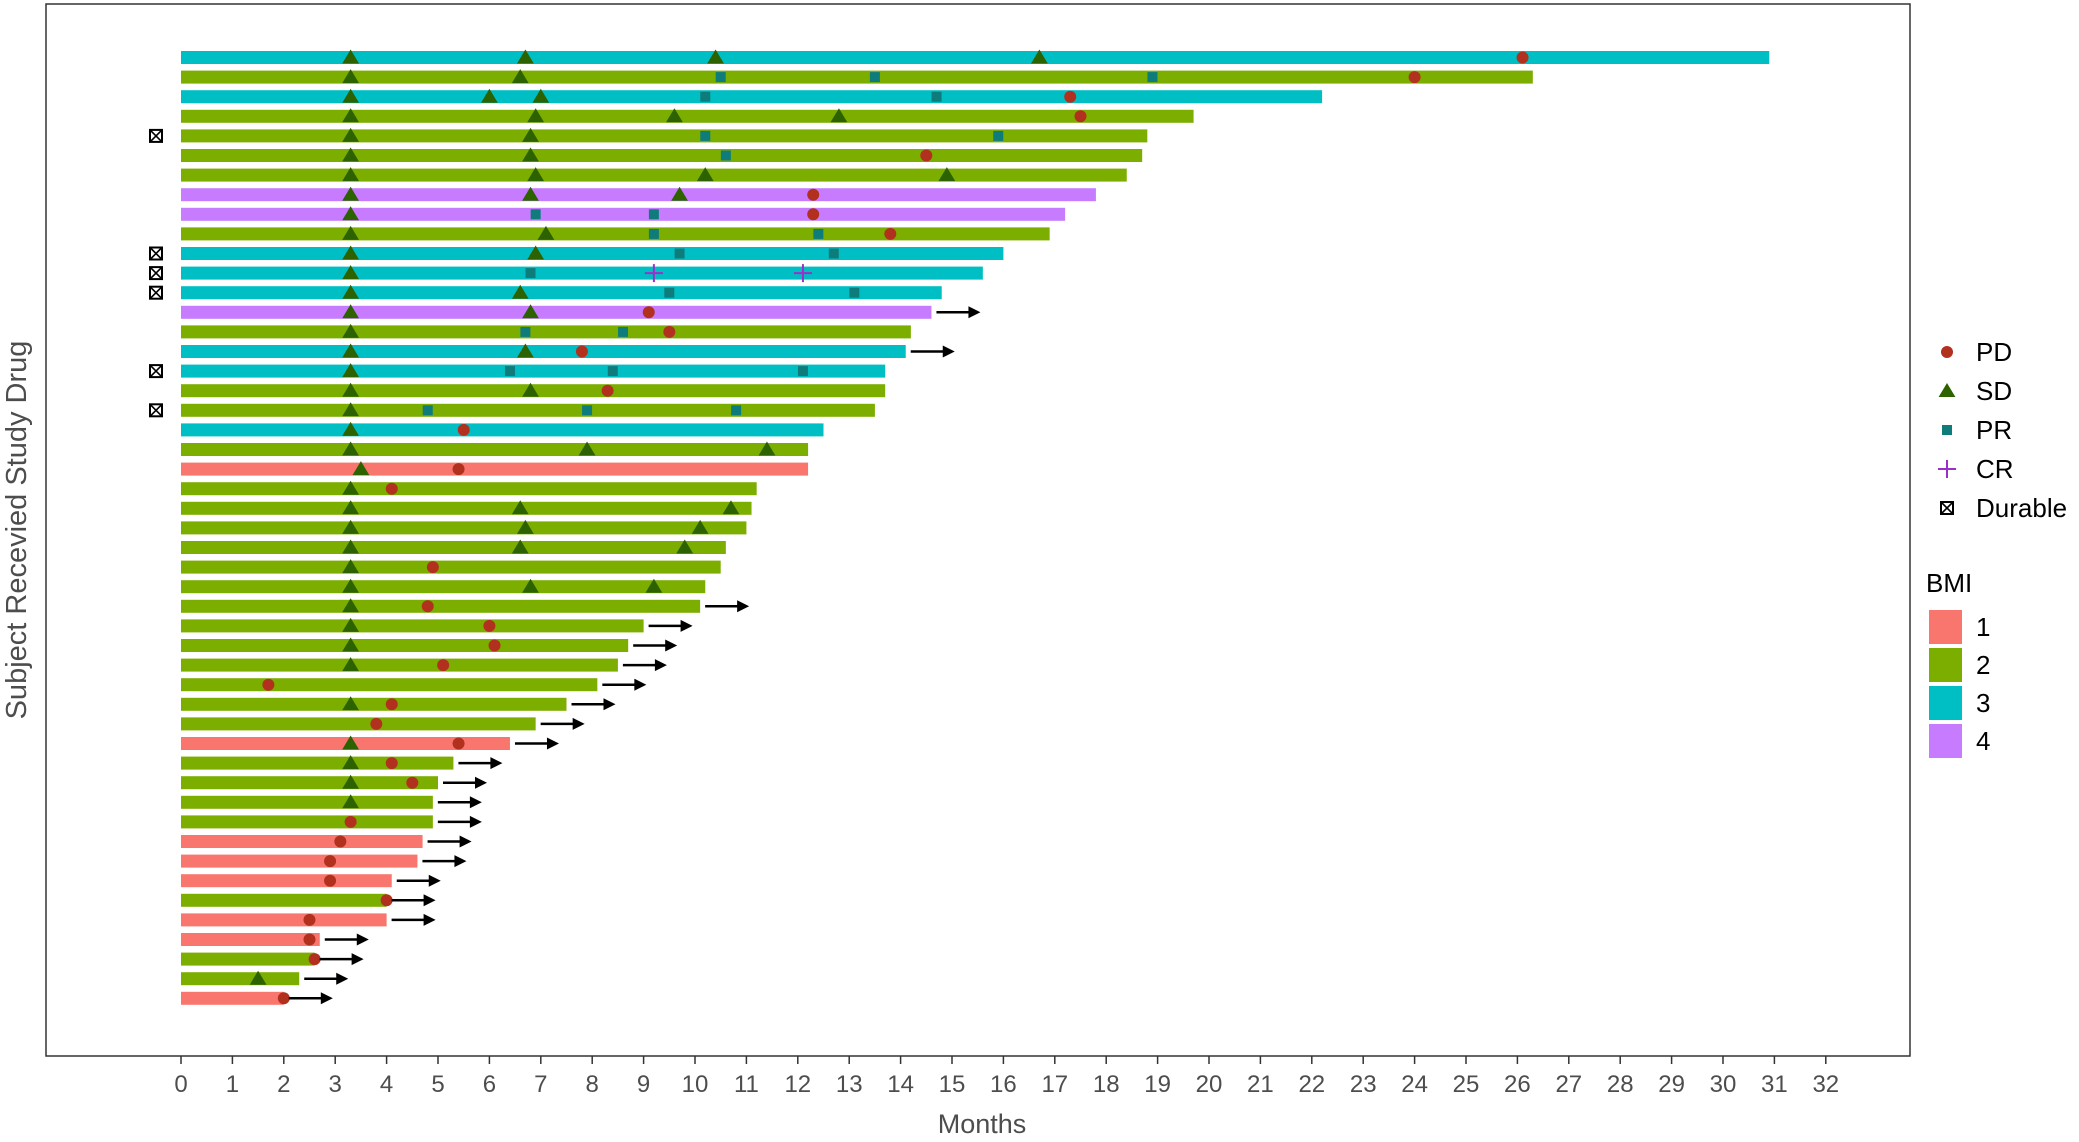  I want to click on x-tick-label: 14, so click(900, 1084).